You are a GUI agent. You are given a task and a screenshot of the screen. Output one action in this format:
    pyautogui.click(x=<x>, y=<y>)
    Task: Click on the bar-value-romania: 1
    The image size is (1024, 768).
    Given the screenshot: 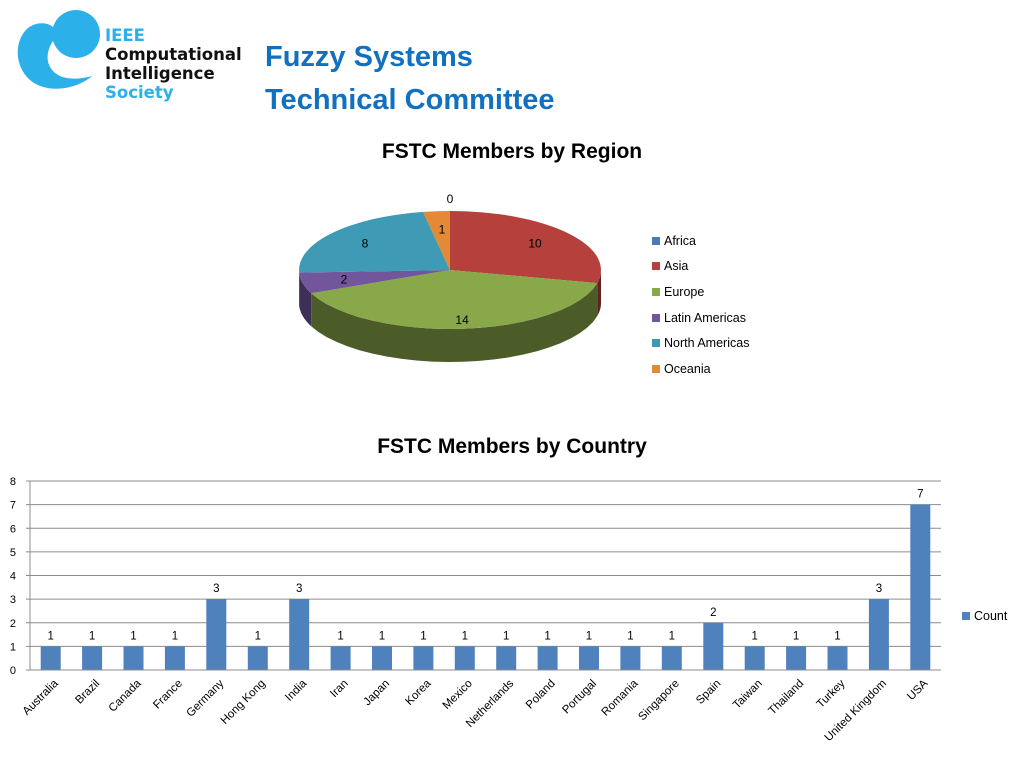 What is the action you would take?
    pyautogui.click(x=630, y=636)
    